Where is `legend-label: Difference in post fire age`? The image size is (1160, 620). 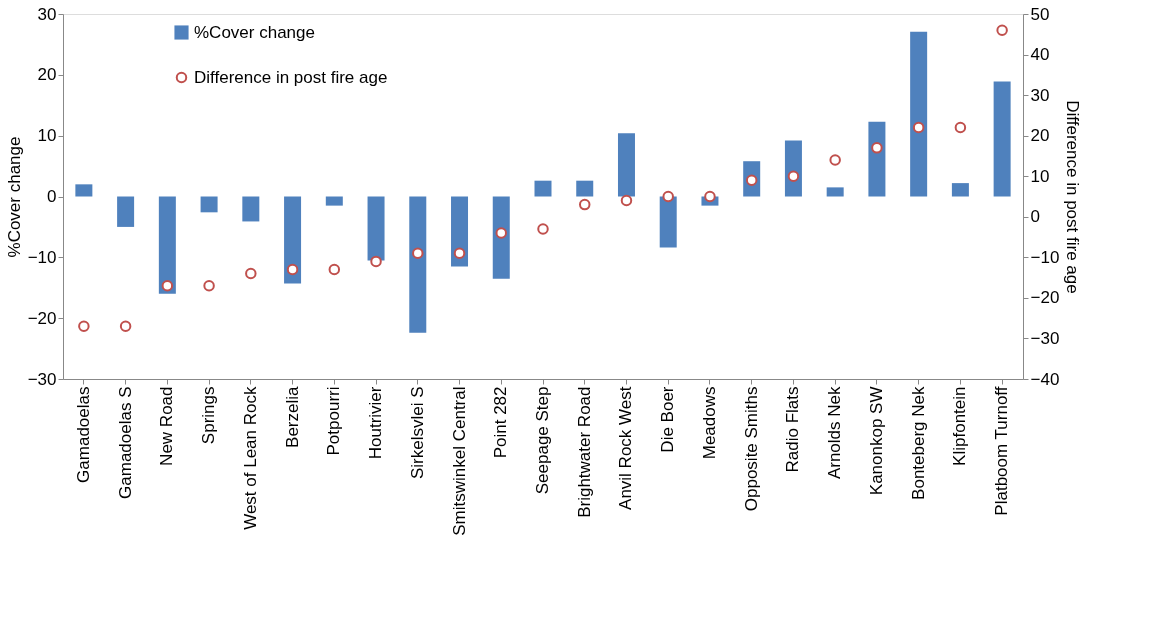
legend-label: Difference in post fire age is located at coordinates (291, 77).